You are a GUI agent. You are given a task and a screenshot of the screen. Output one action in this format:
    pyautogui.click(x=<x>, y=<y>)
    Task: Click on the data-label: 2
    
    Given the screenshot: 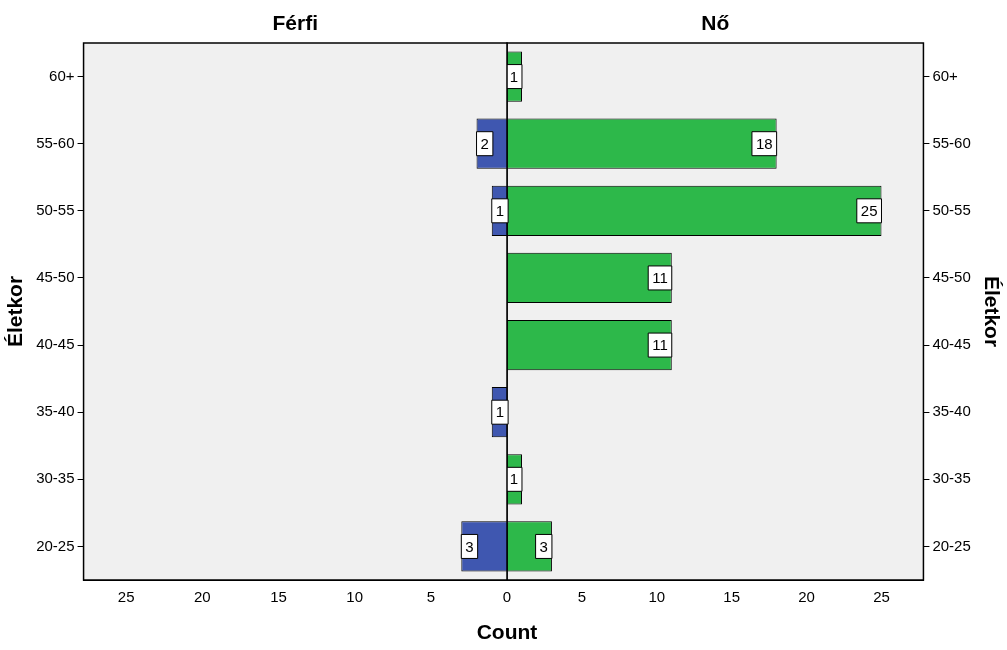 What is the action you would take?
    pyautogui.click(x=484, y=143)
    